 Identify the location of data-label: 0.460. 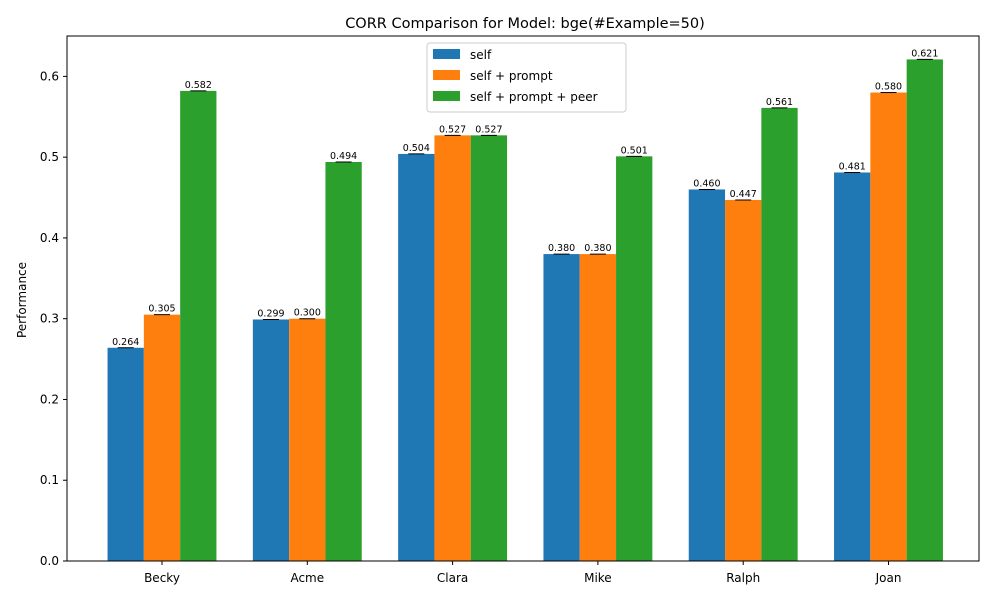
(706, 183).